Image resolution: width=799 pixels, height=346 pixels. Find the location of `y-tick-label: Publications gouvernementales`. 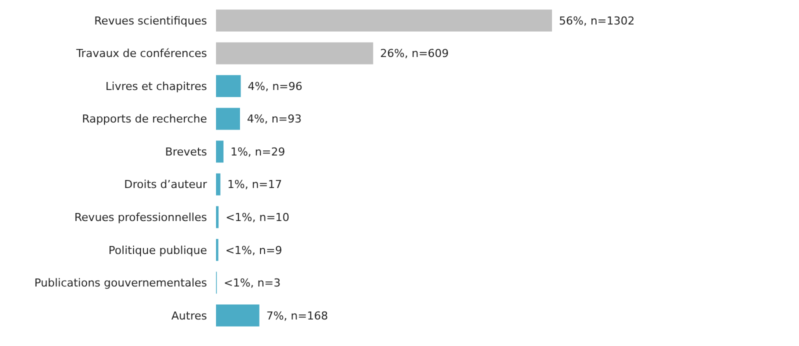

y-tick-label: Publications gouvernementales is located at coordinates (121, 283).